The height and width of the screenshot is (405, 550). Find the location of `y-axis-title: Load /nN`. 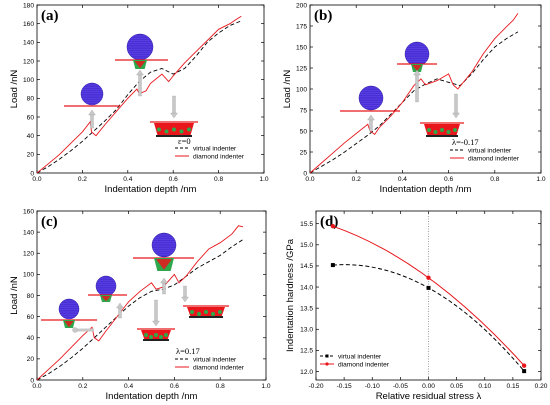

y-axis-title: Load /nN is located at coordinates (287, 89).